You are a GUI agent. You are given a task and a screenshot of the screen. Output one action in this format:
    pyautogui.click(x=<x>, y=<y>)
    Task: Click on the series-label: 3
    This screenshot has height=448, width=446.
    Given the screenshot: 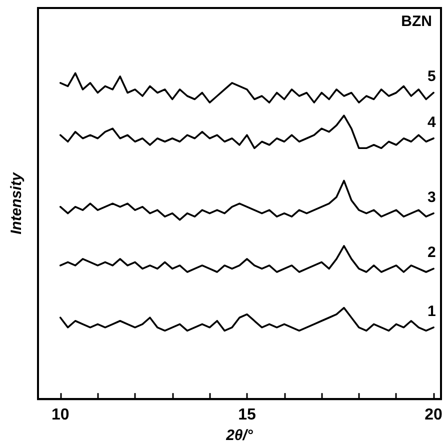 What is the action you would take?
    pyautogui.click(x=432, y=197)
    